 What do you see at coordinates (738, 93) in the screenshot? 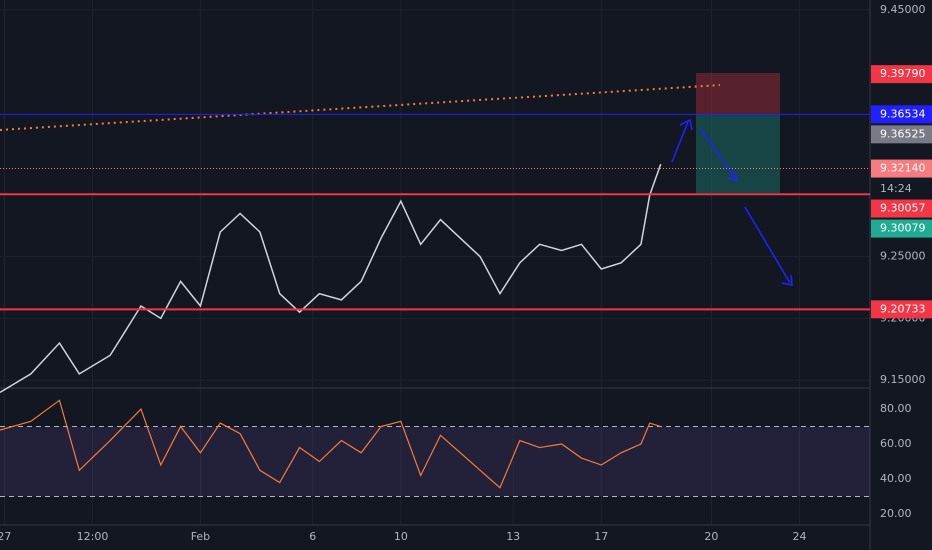
I see `stop-zone` at bounding box center [738, 93].